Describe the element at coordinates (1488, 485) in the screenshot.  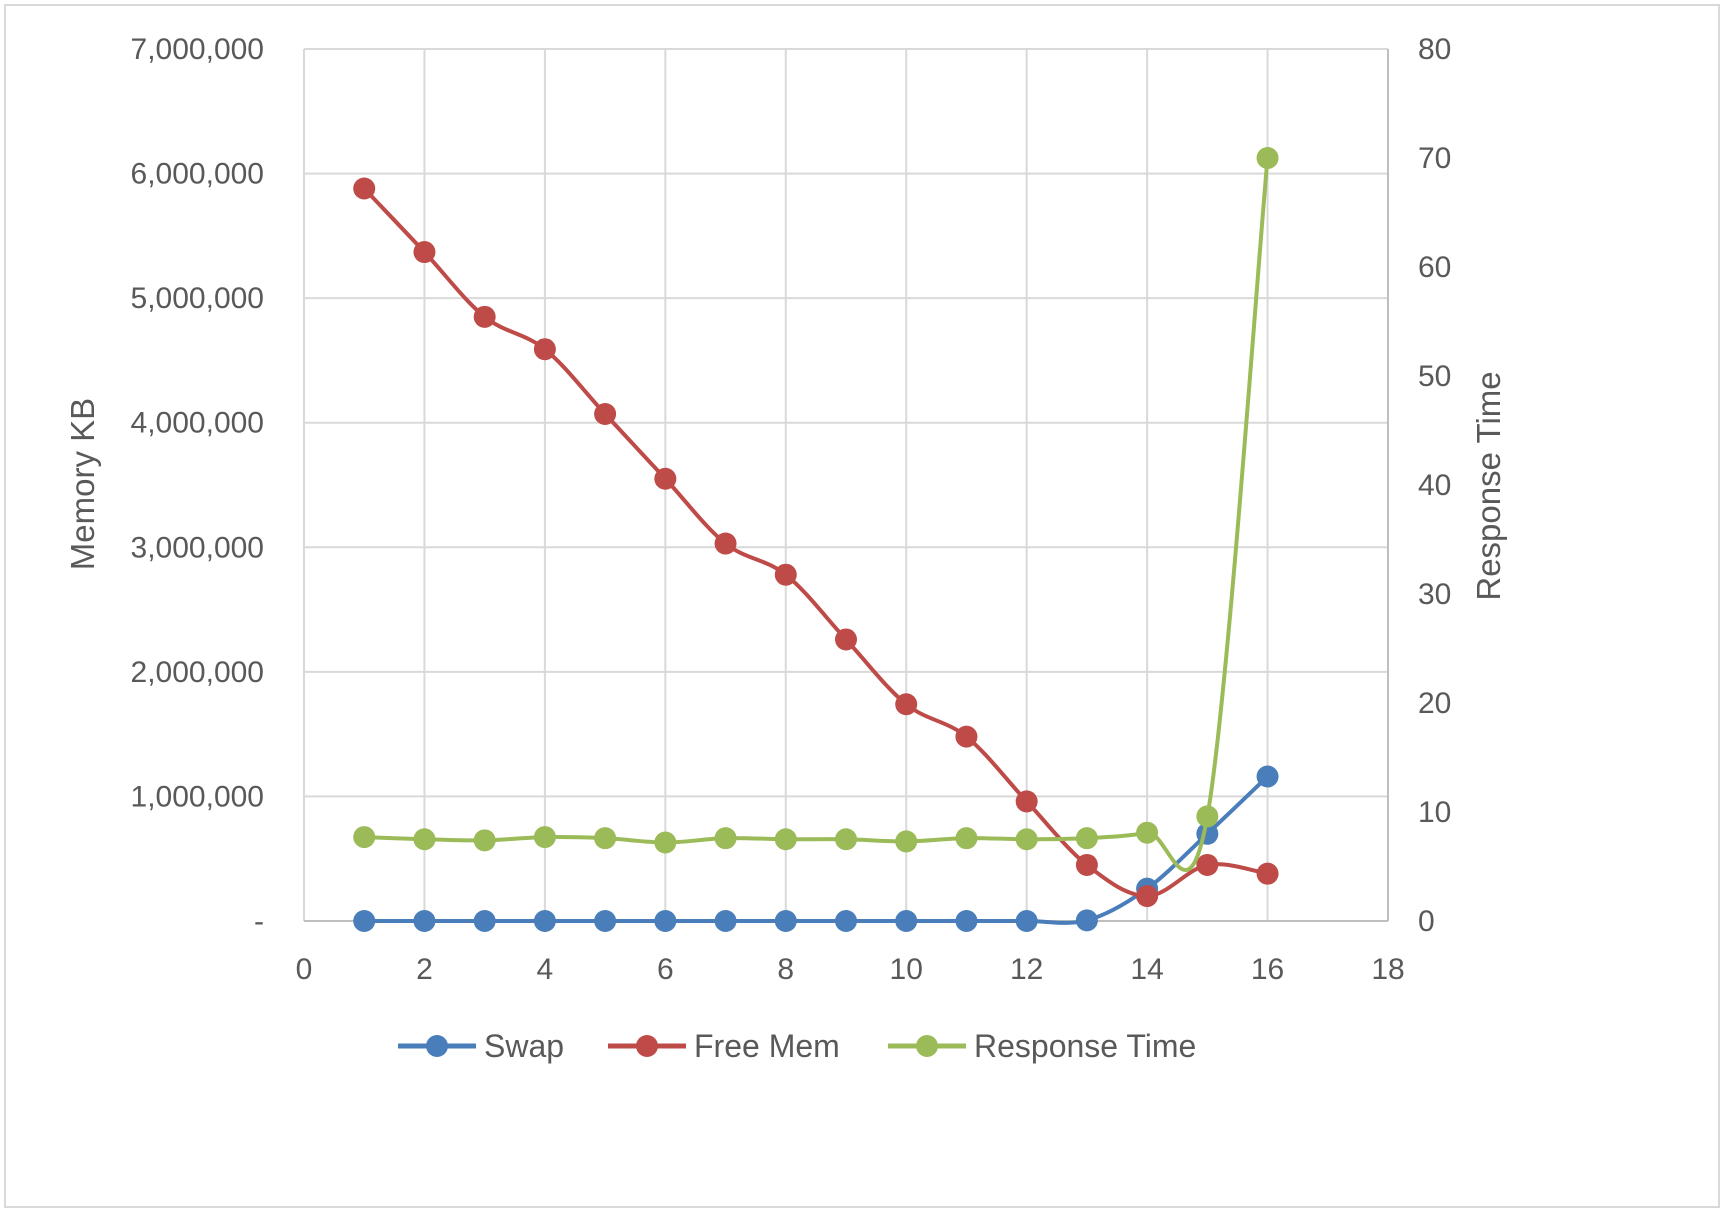
I see `y2-axis-title: Response Time` at that location.